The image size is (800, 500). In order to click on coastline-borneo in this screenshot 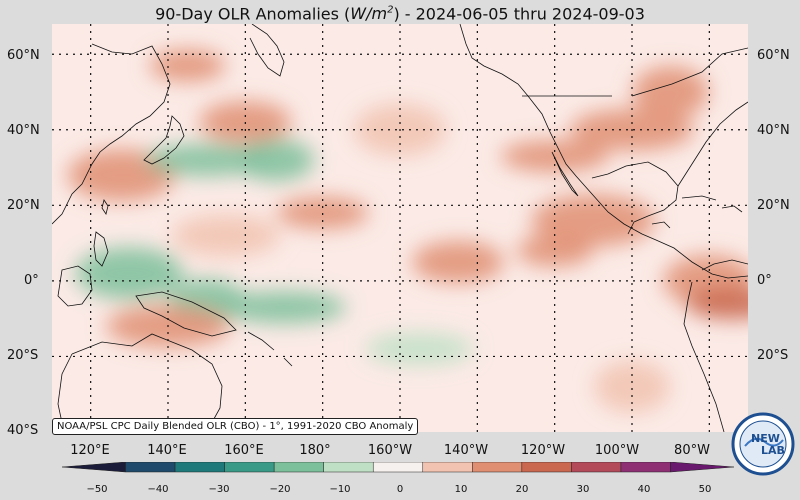, I will do `click(75, 286)`.